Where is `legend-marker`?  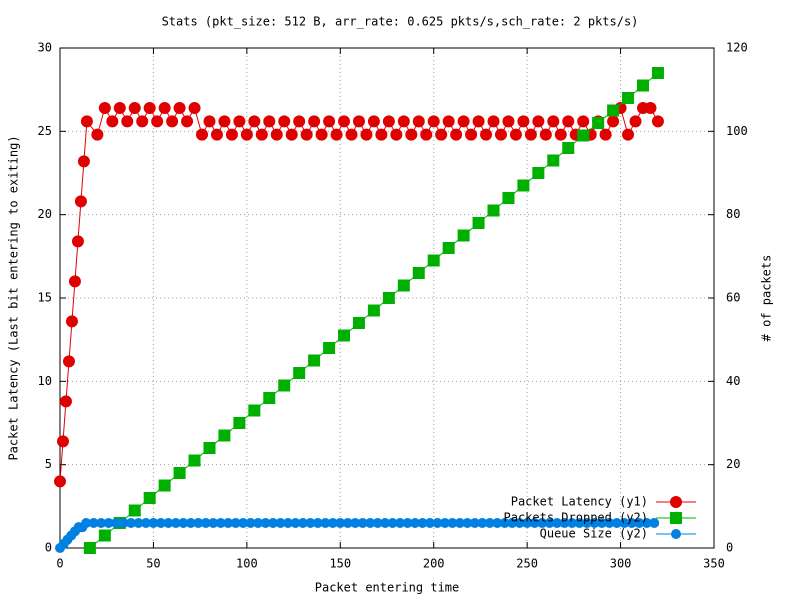 legend-marker is located at coordinates (676, 518).